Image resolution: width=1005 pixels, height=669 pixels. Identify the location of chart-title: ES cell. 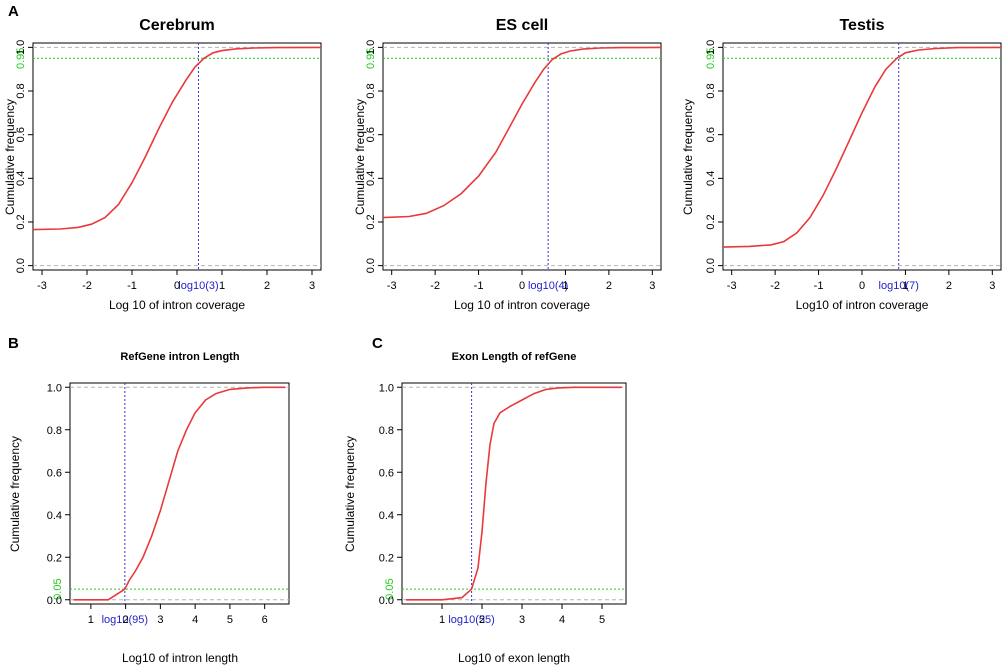
(522, 25).